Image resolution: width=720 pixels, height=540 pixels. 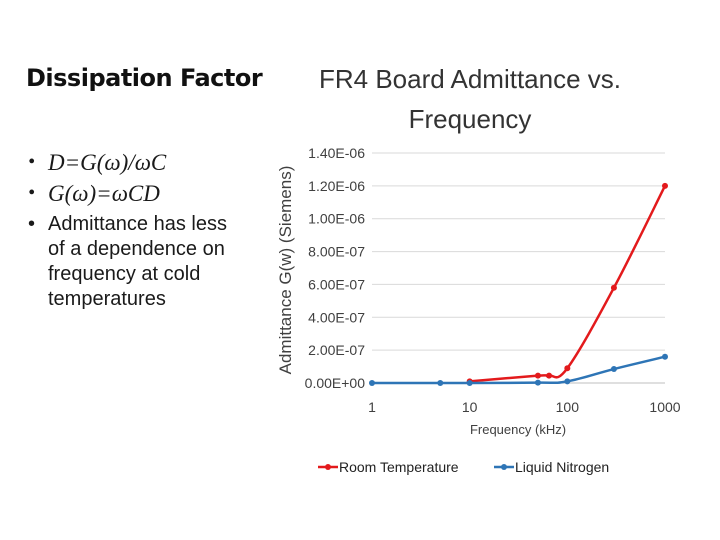 I want to click on chart-title-line-1: FR4 Board Admittance vs., so click(x=470, y=79).